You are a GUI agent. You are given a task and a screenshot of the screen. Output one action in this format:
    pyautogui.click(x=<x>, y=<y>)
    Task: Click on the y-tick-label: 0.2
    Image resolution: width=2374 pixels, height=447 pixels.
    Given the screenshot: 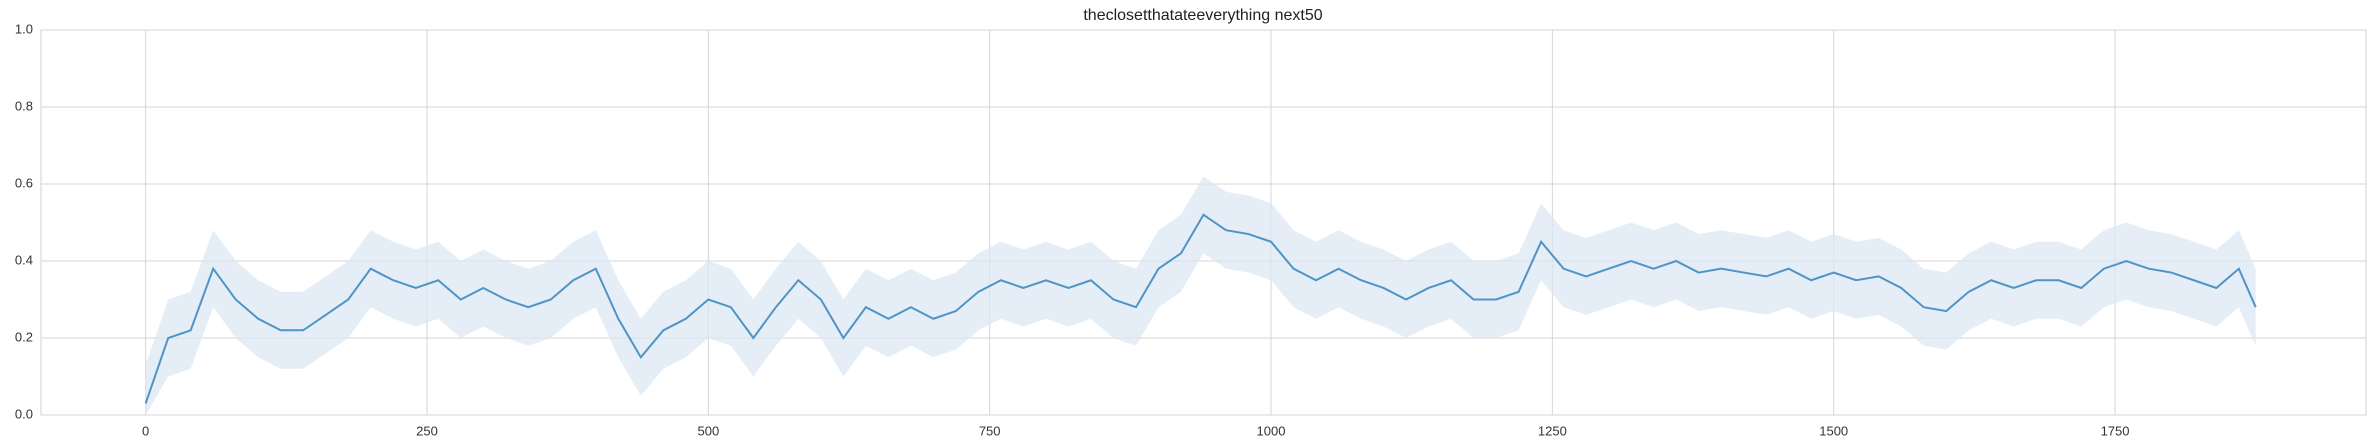 What is the action you would take?
    pyautogui.click(x=24, y=336)
    